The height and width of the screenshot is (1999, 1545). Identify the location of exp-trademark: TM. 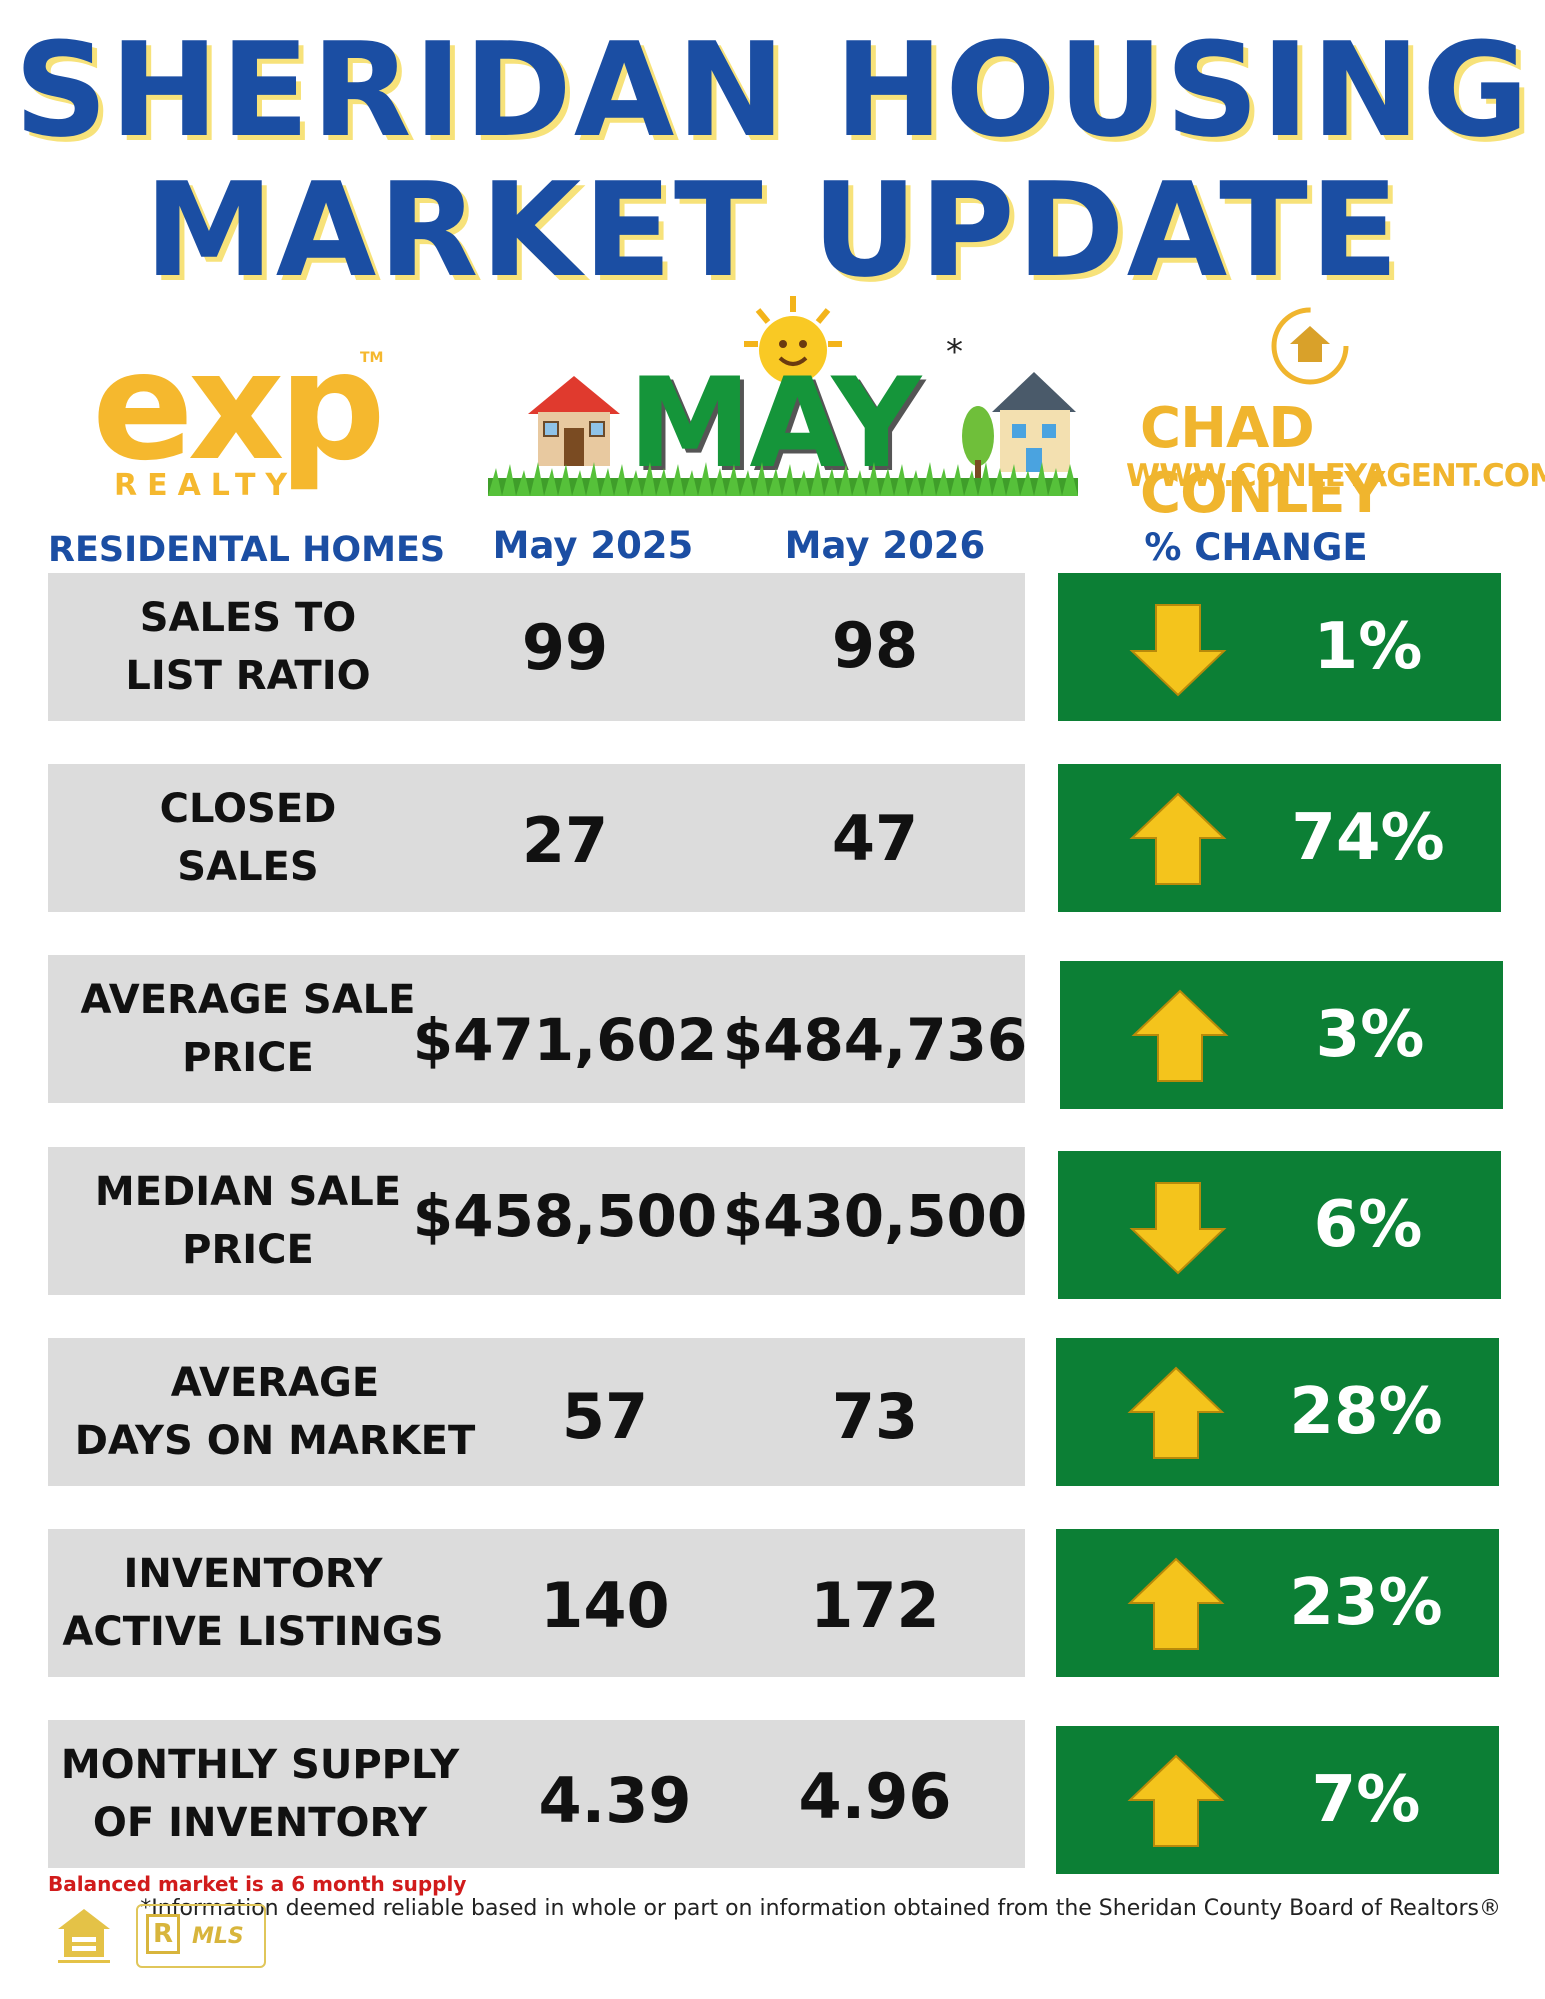
(372, 358).